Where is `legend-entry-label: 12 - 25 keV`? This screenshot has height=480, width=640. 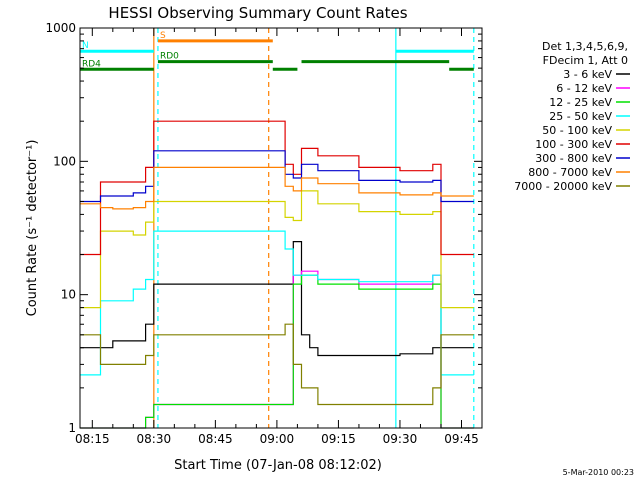 legend-entry-label: 12 - 25 keV is located at coordinates (580, 102).